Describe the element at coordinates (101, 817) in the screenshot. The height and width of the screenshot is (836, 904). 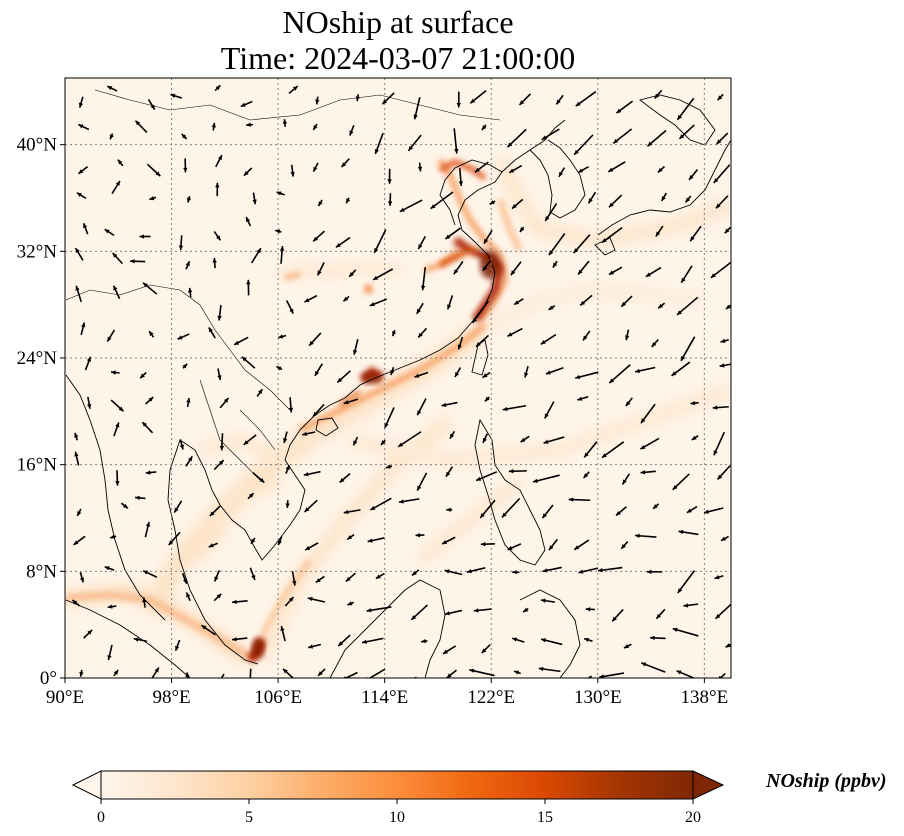
I see `colorbar-tick-label: 0` at that location.